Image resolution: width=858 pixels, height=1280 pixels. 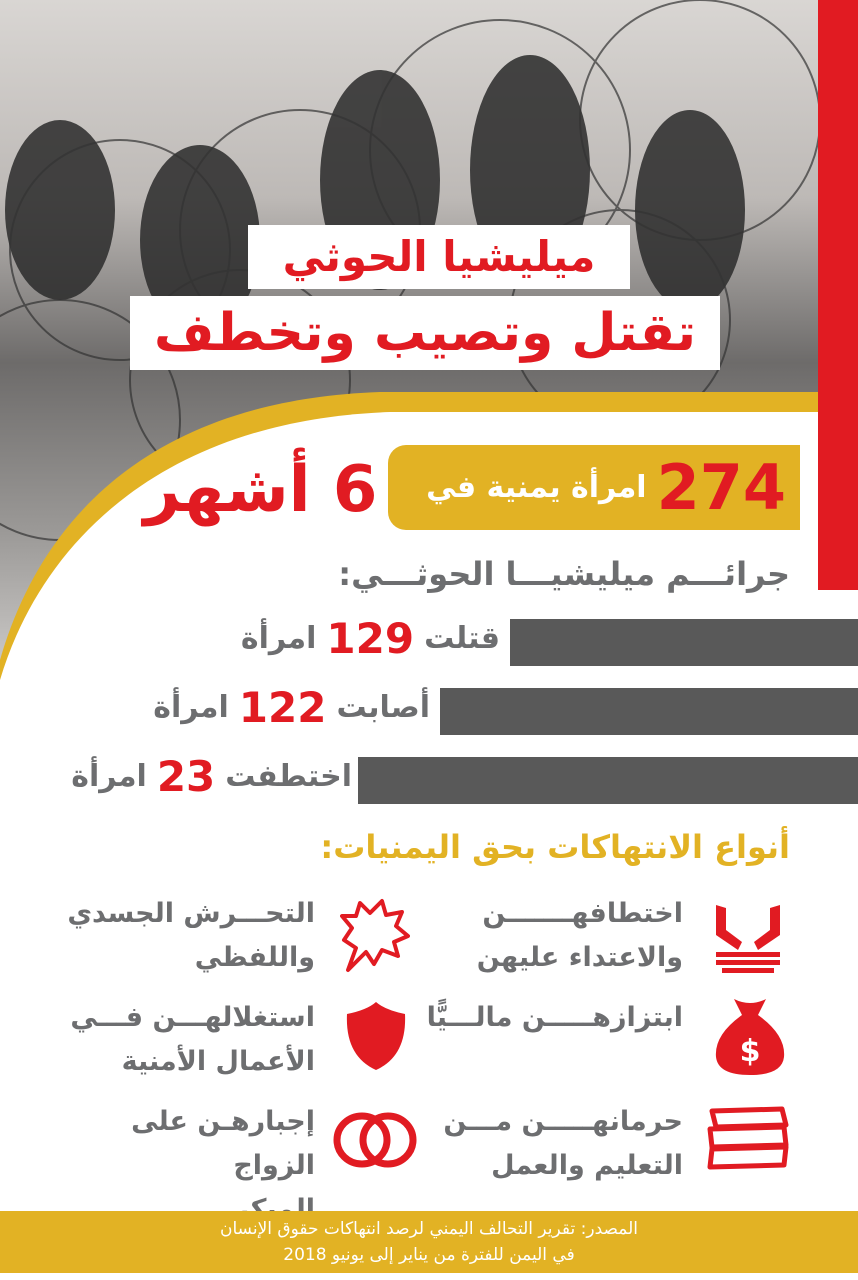 I want to click on crime-value: 122, so click(x=282, y=707).